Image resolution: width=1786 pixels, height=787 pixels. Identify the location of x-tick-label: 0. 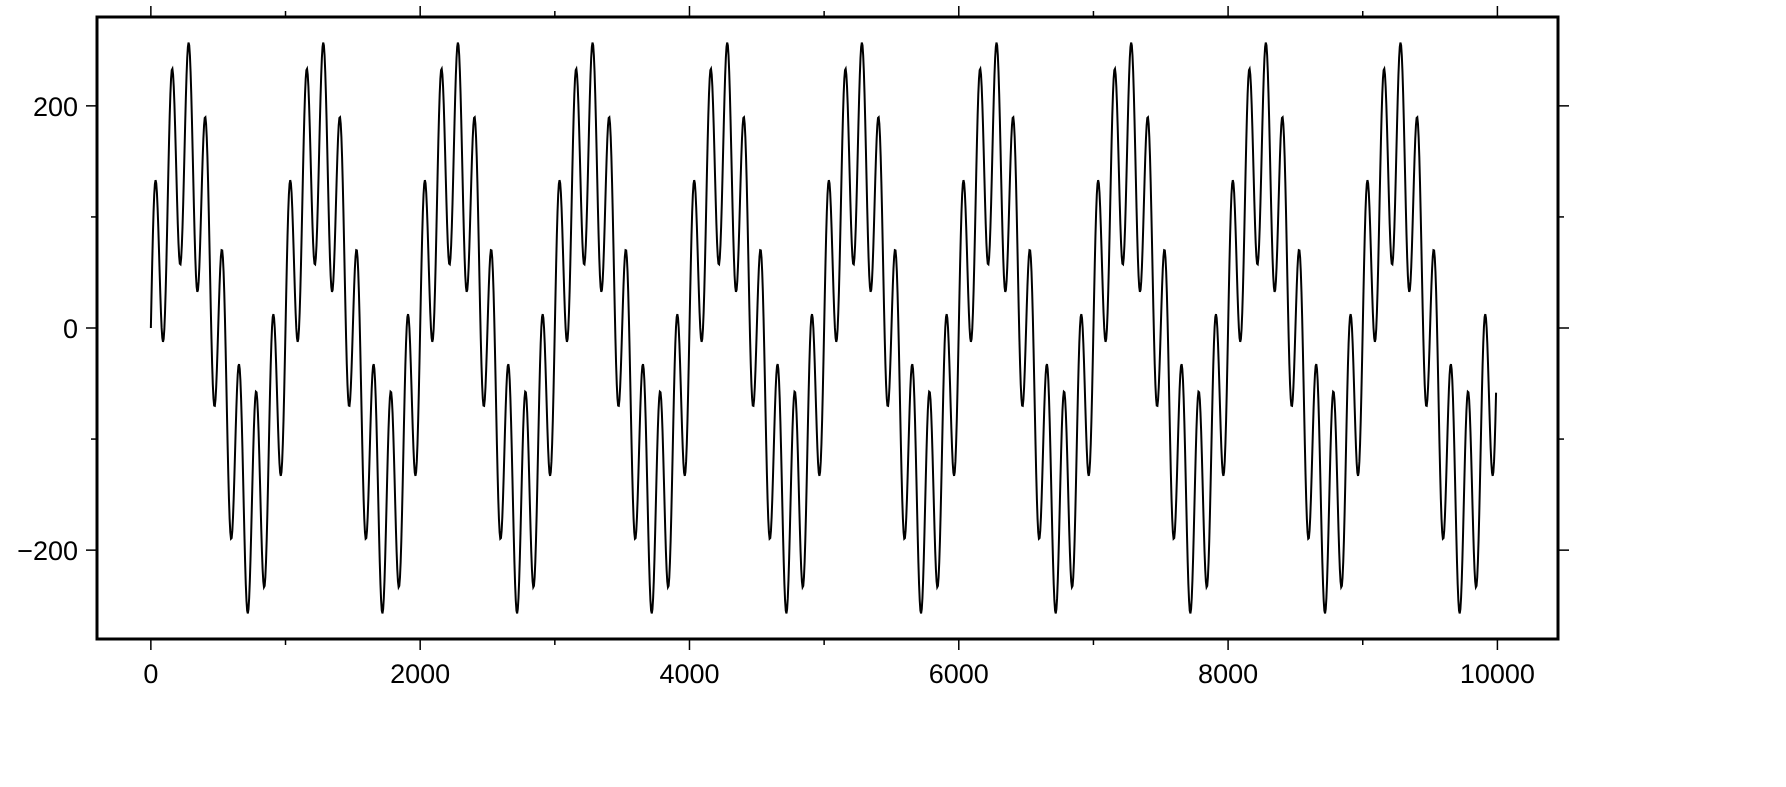
(150, 674).